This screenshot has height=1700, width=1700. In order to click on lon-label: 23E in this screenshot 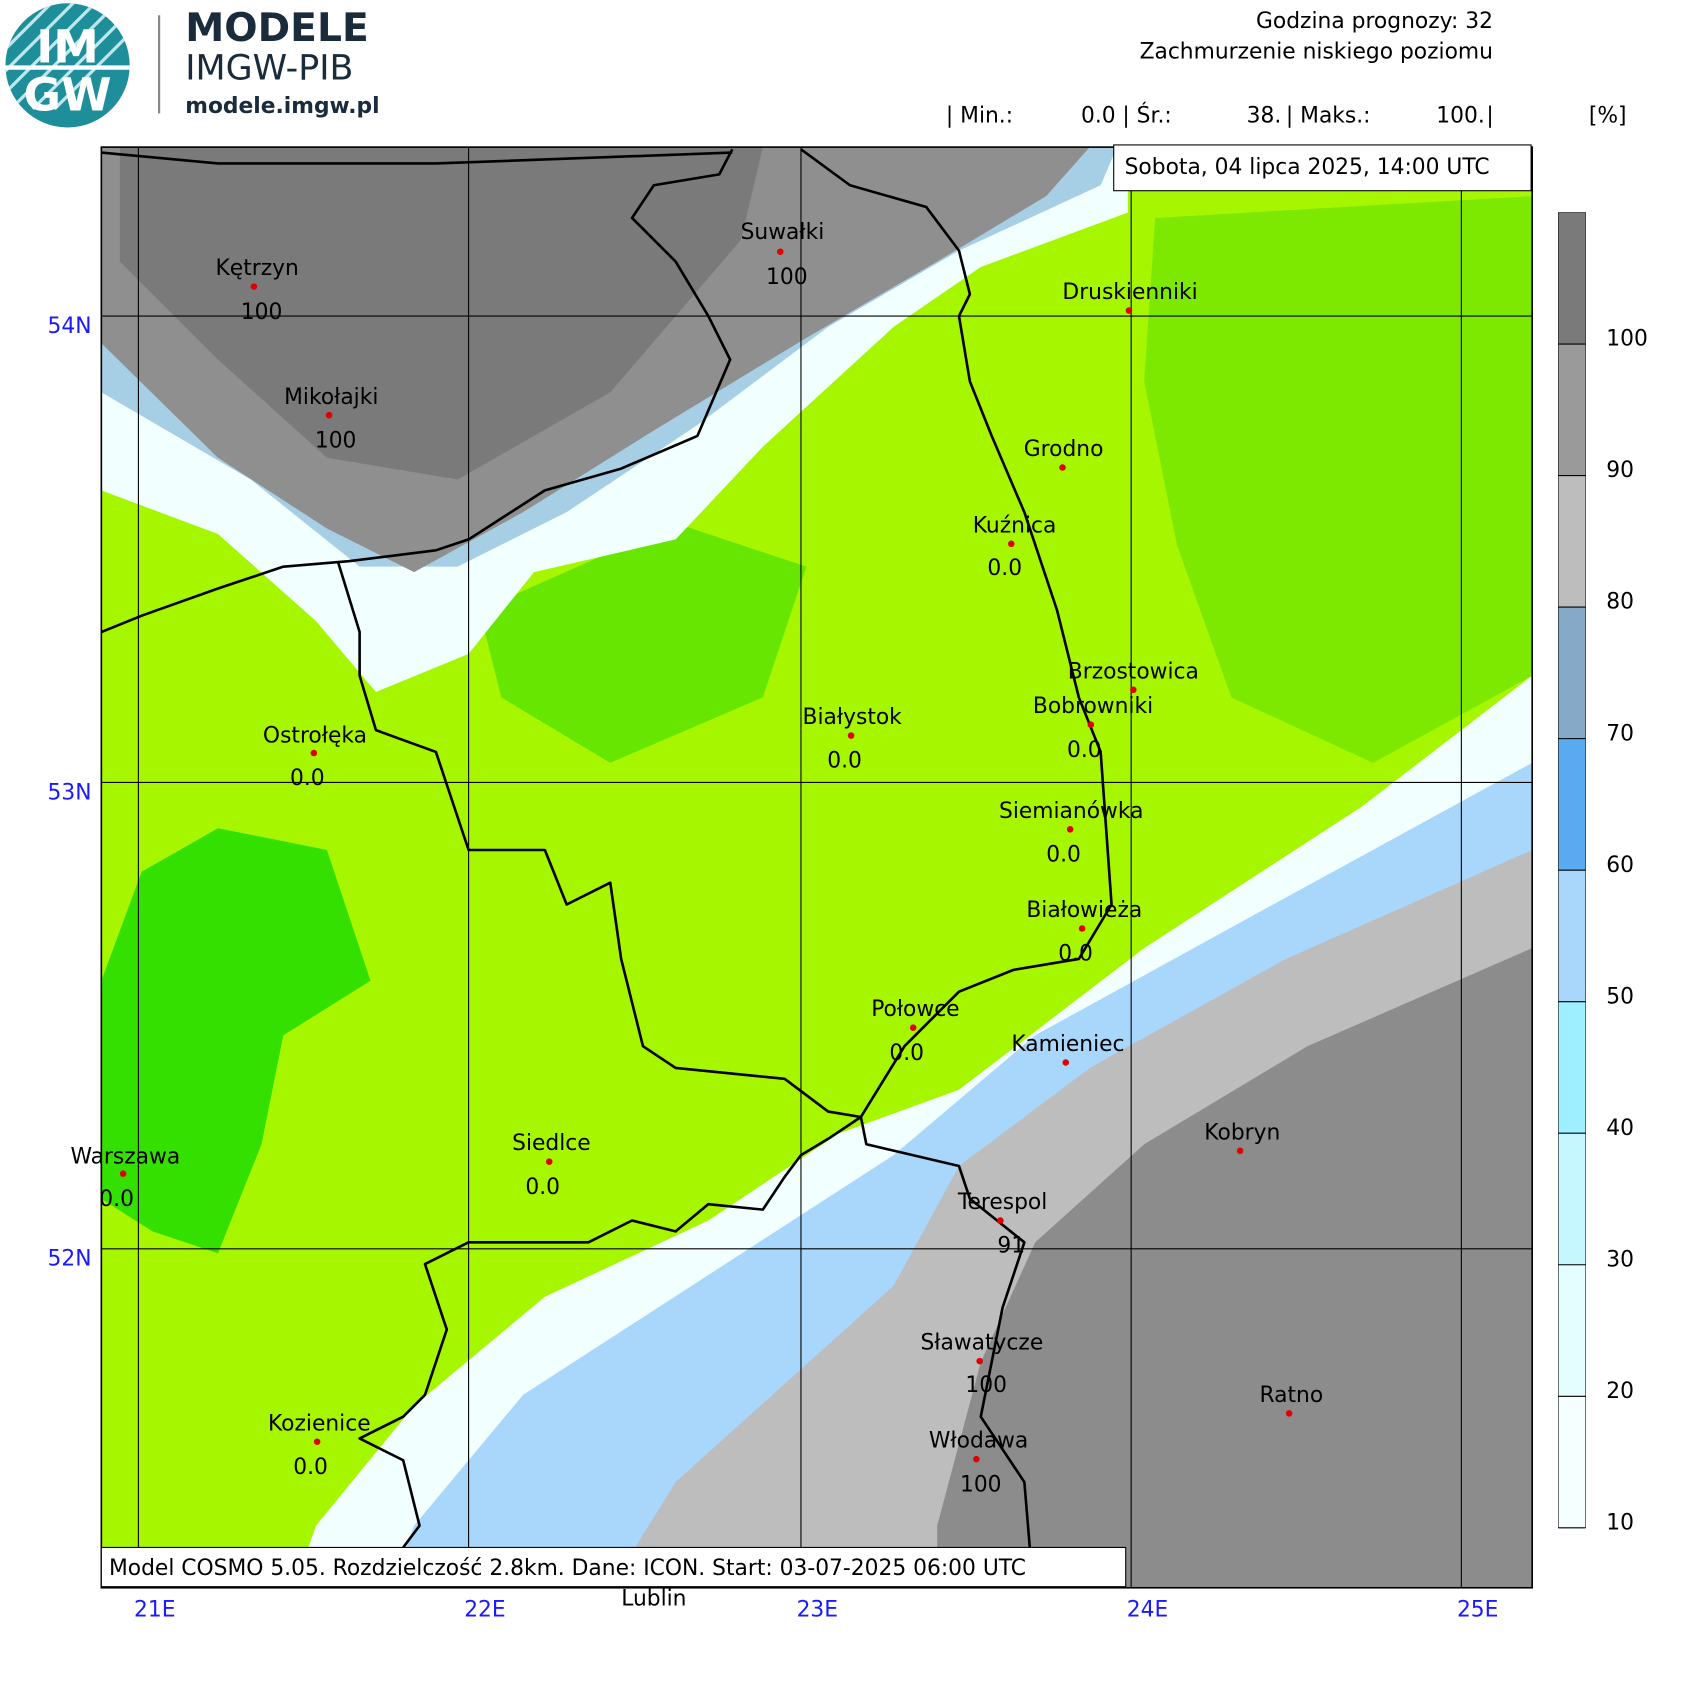, I will do `click(817, 1610)`.